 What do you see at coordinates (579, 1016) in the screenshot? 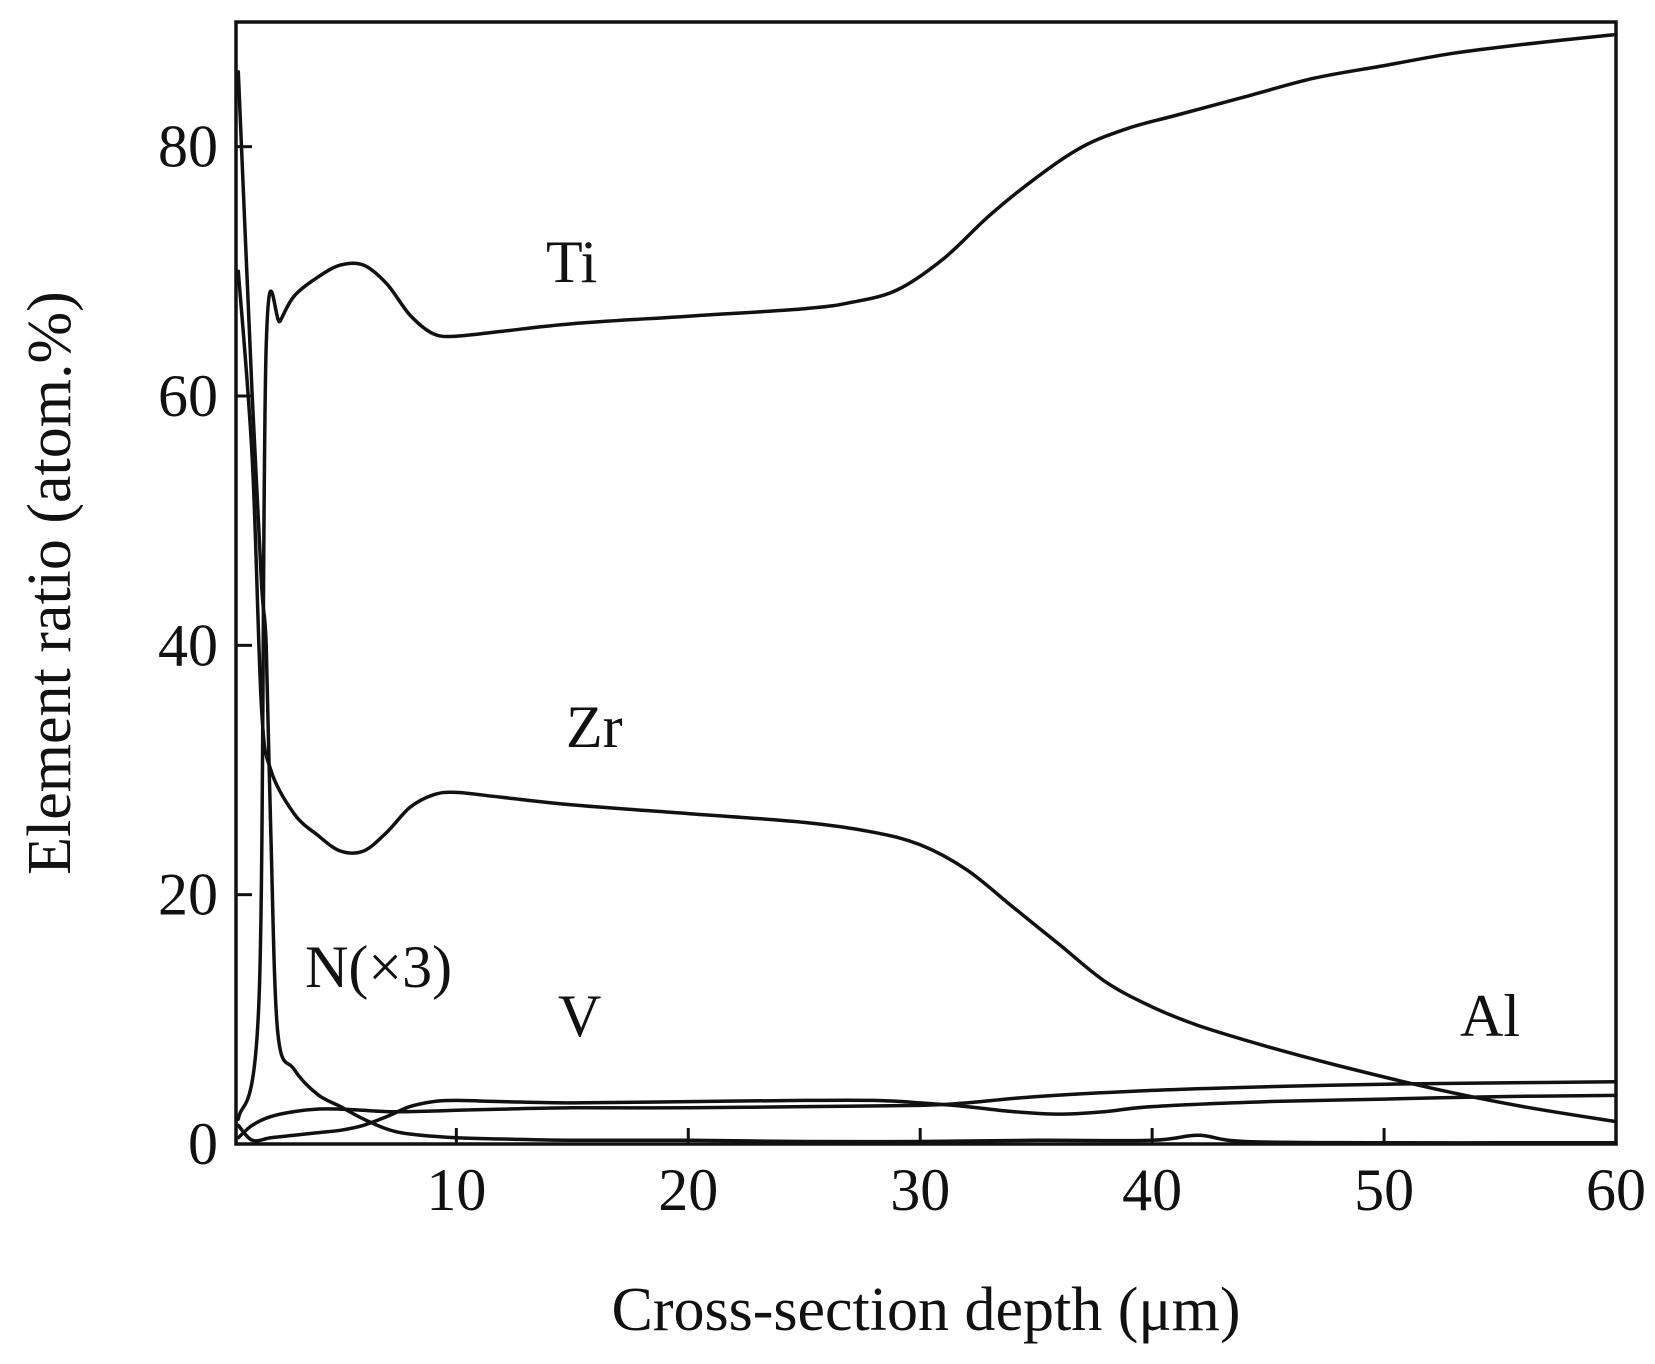
I see `series-label-v: V` at bounding box center [579, 1016].